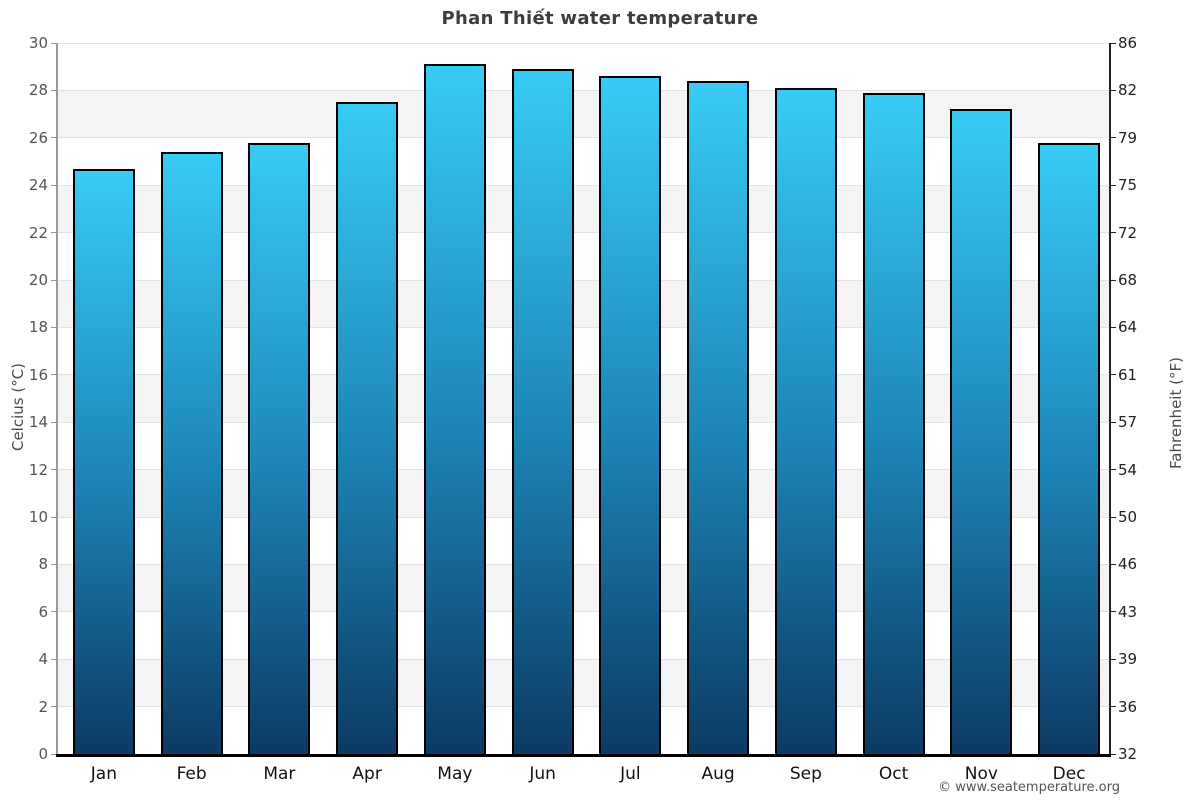 The height and width of the screenshot is (800, 1200). I want to click on celsius-tick-label: 22, so click(38, 232).